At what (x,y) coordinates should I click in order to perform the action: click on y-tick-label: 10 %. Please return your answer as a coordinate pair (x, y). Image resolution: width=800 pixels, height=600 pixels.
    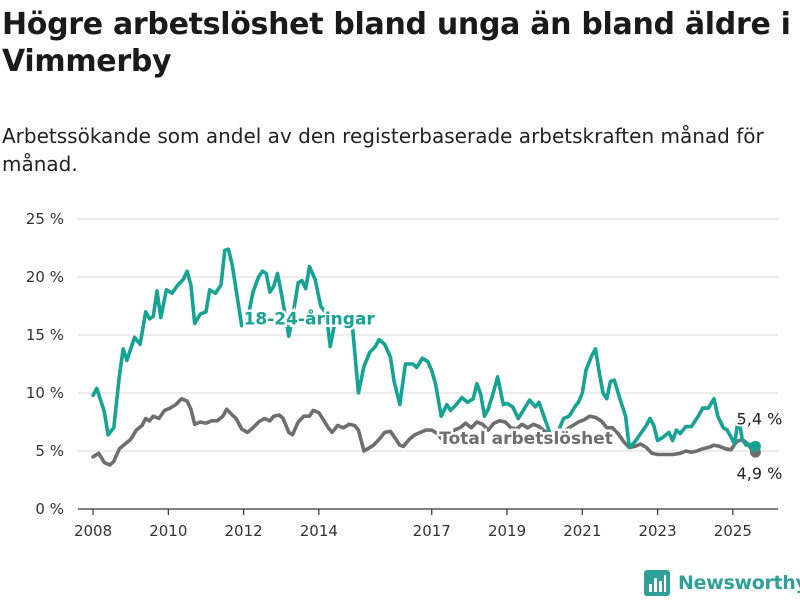
    Looking at the image, I should click on (45, 393).